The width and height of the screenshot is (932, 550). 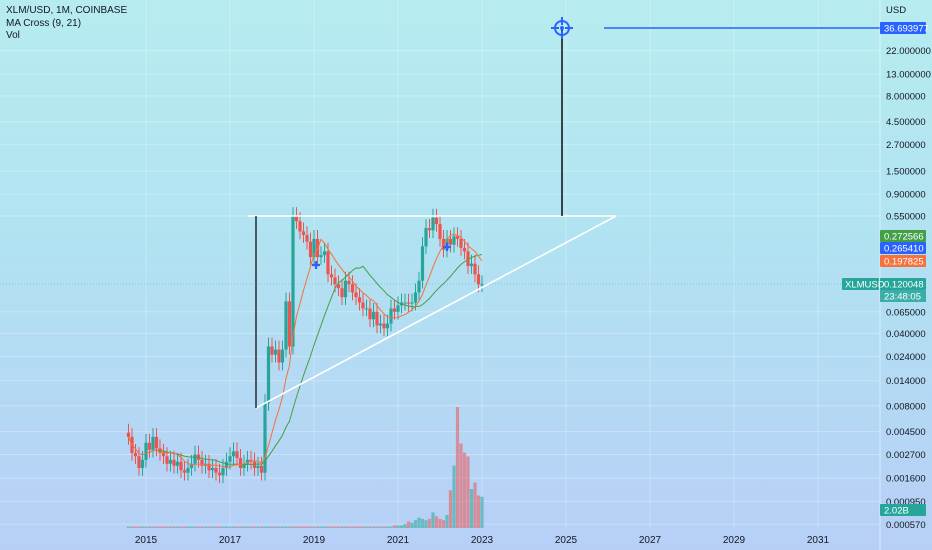 What do you see at coordinates (381, 256) in the screenshot?
I see `ma-cross-markers` at bounding box center [381, 256].